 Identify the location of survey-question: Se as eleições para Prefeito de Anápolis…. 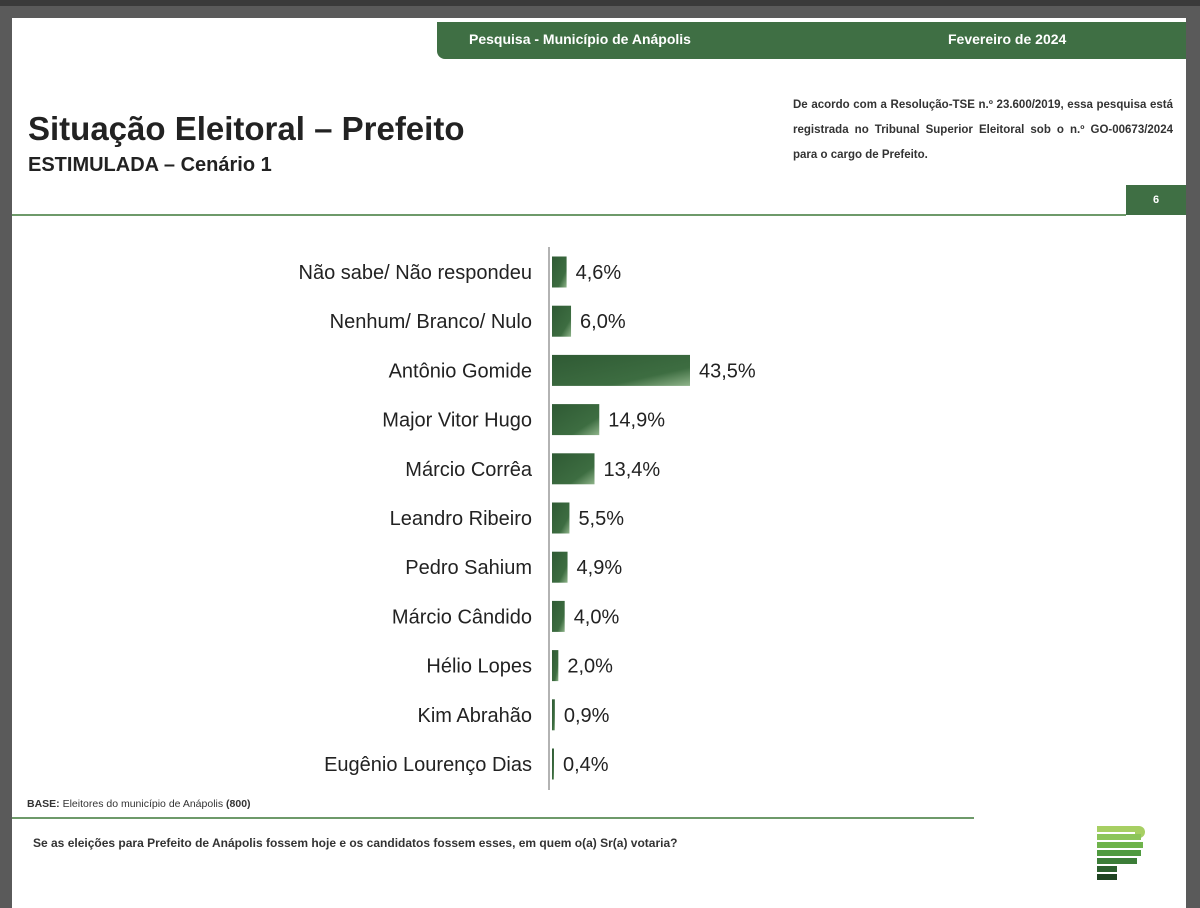
(355, 843).